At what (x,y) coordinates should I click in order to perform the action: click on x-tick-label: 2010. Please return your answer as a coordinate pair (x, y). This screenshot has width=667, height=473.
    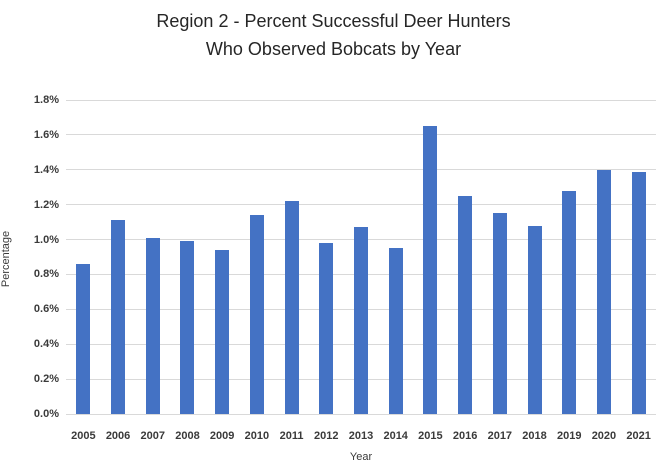
    Looking at the image, I should click on (257, 436).